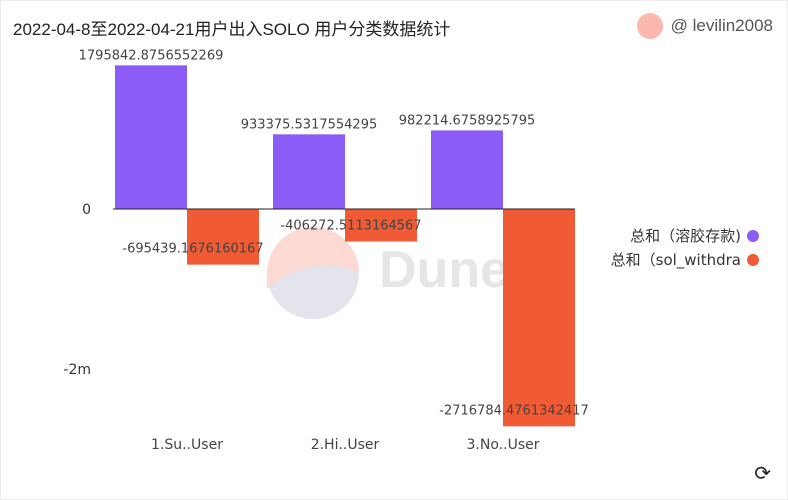 The height and width of the screenshot is (500, 788). I want to click on chart-title: 2022-04-8至2022-04-21用户出入SOLO 用户分类数据统计, so click(232, 29).